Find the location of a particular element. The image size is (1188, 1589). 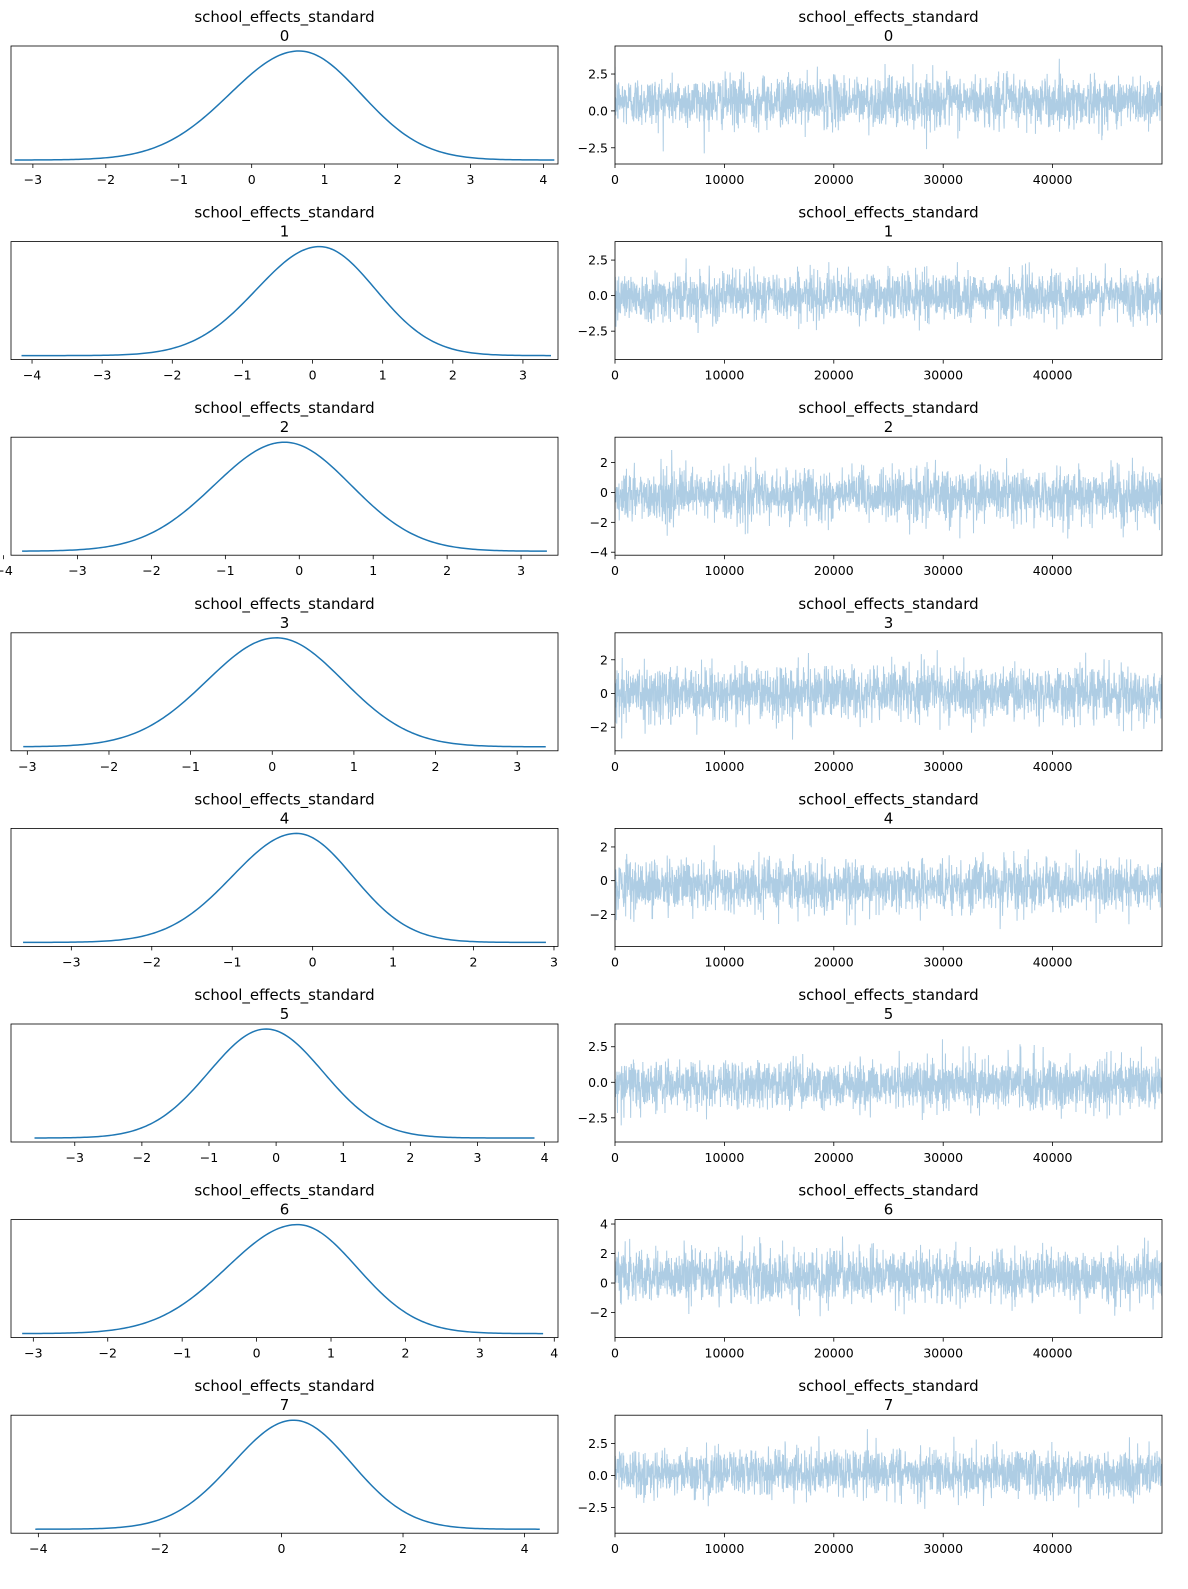

panel-subtitle: 4 is located at coordinates (889, 818).